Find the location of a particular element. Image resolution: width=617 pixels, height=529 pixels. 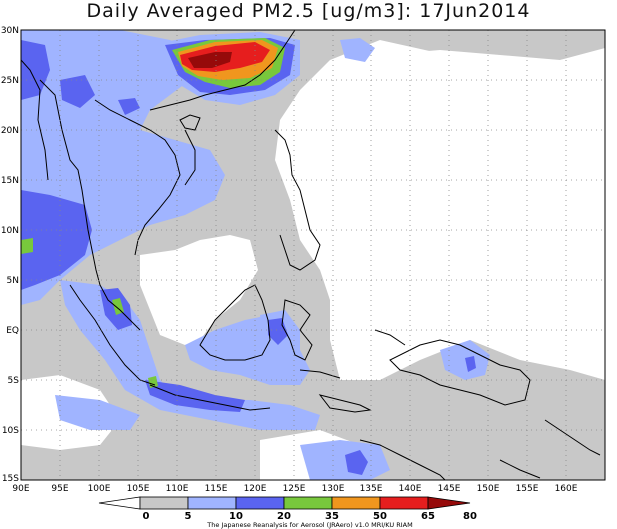

lat-label: EQ is located at coordinates (12, 331).